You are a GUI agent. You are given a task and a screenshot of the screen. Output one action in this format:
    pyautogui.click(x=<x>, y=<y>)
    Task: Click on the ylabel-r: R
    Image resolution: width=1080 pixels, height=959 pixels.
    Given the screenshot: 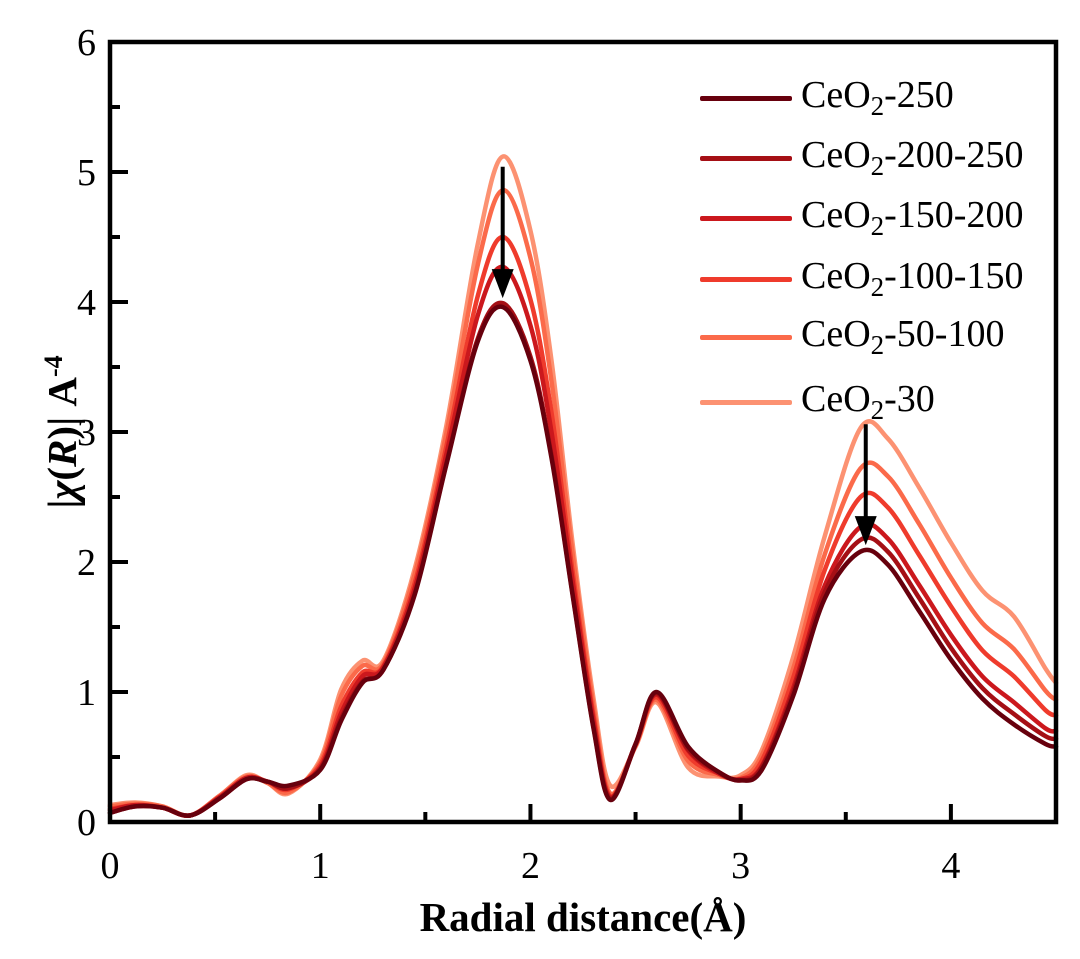 What is the action you would take?
    pyautogui.click(x=62, y=453)
    